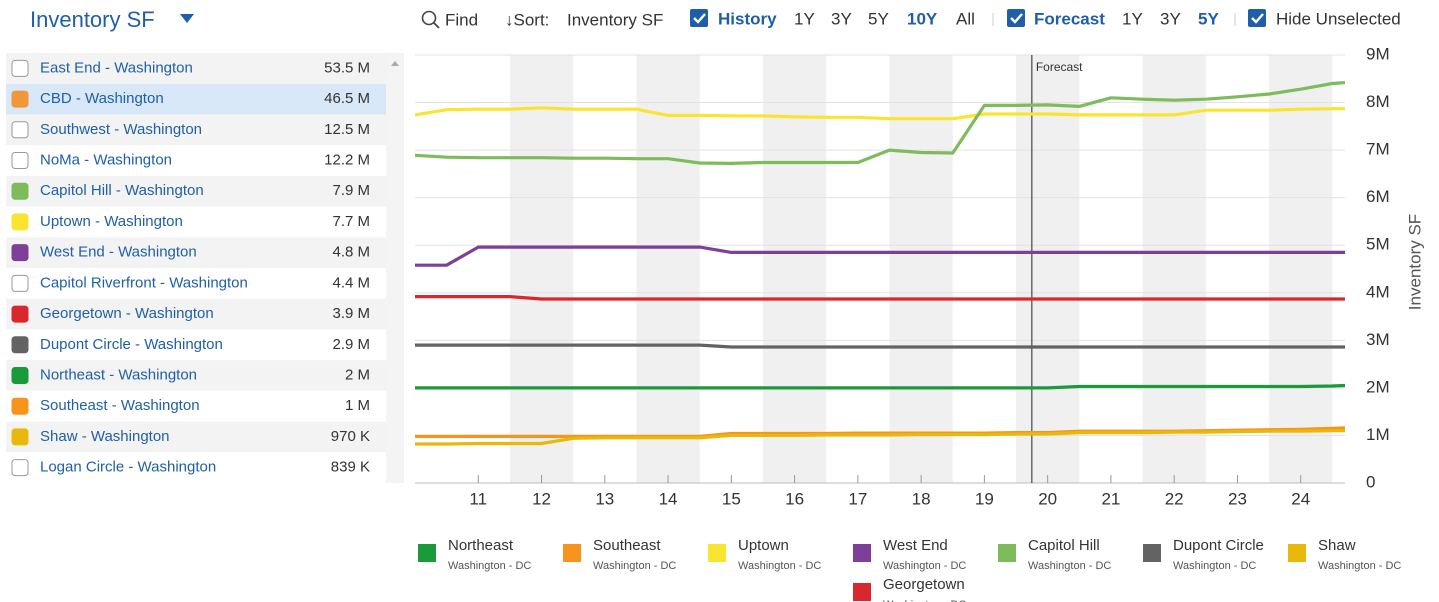 The image size is (1439, 602). What do you see at coordinates (116, 67) in the screenshot?
I see `row-name: East End - Washington` at bounding box center [116, 67].